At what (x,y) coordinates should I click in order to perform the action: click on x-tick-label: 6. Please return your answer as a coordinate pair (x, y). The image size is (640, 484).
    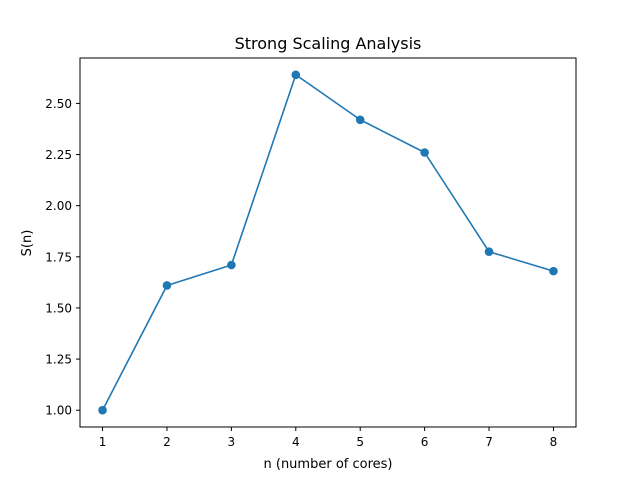
    Looking at the image, I should click on (425, 442).